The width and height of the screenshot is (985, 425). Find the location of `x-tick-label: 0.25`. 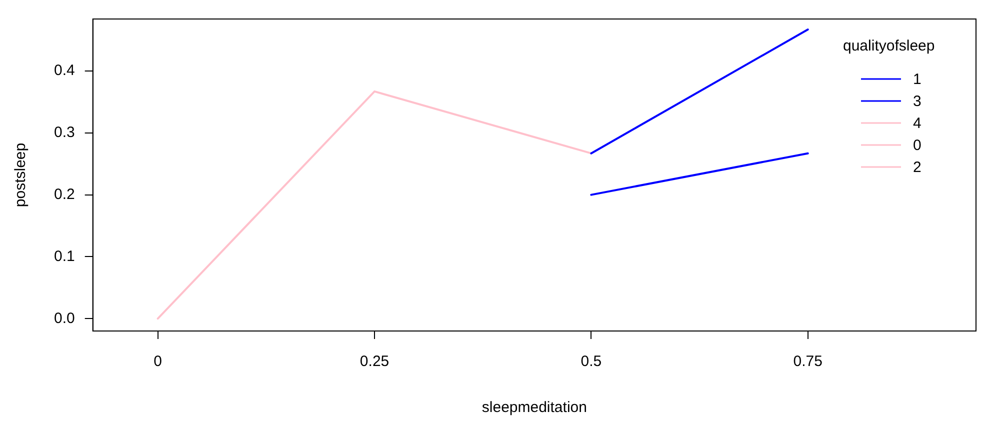

x-tick-label: 0.25 is located at coordinates (375, 361).